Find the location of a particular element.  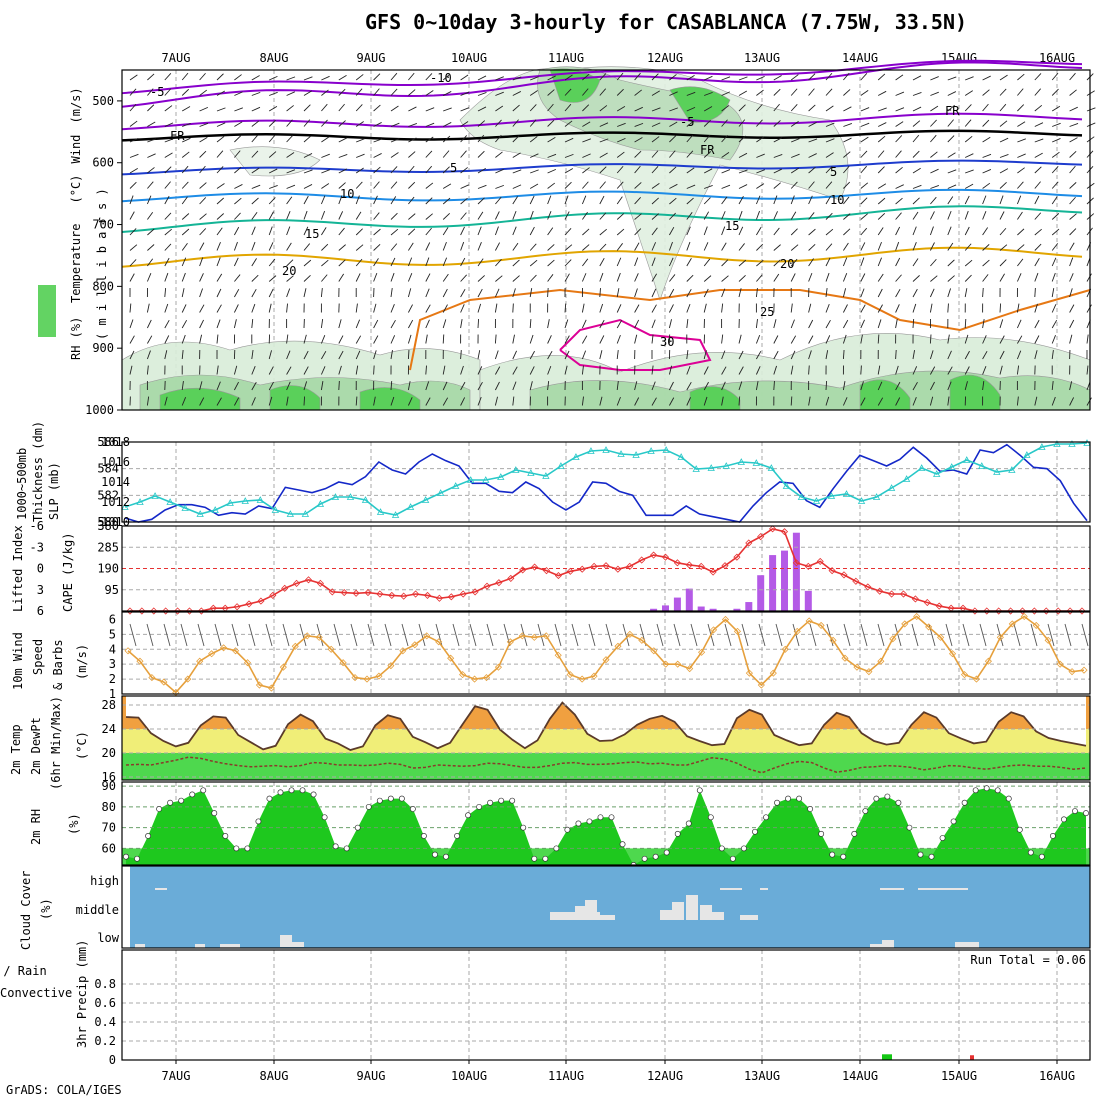

upper-y-tick-label: 500 is located at coordinates (103, 101).